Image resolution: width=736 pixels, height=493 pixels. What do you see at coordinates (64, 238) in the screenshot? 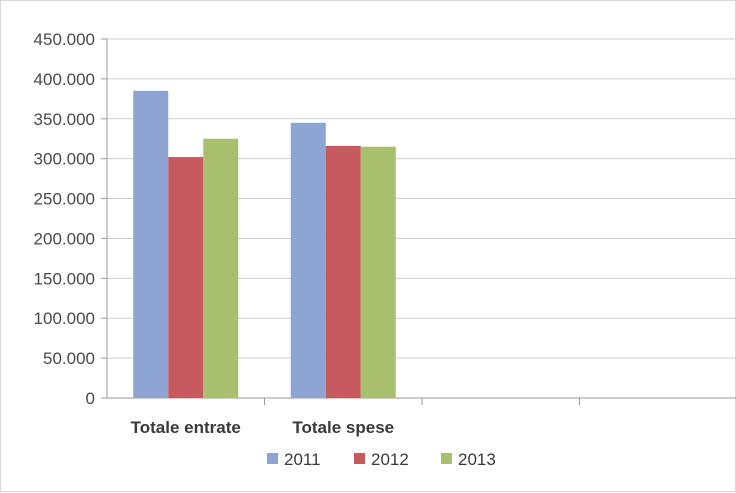
I see `y-tick-label: 200.000` at bounding box center [64, 238].